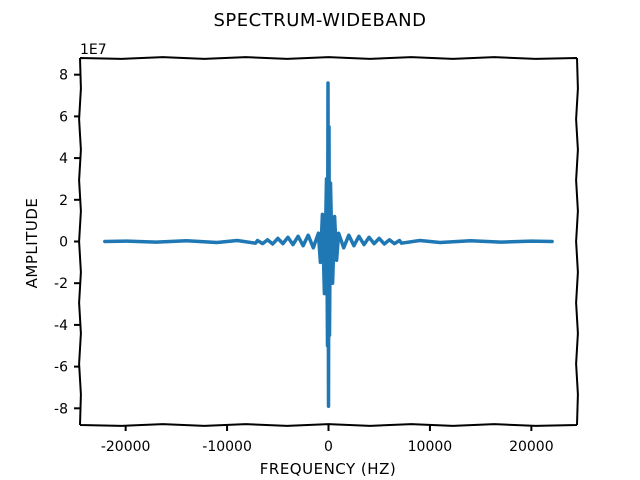 The height and width of the screenshot is (480, 640). What do you see at coordinates (227, 447) in the screenshot?
I see `x-tick-label: -10000` at bounding box center [227, 447].